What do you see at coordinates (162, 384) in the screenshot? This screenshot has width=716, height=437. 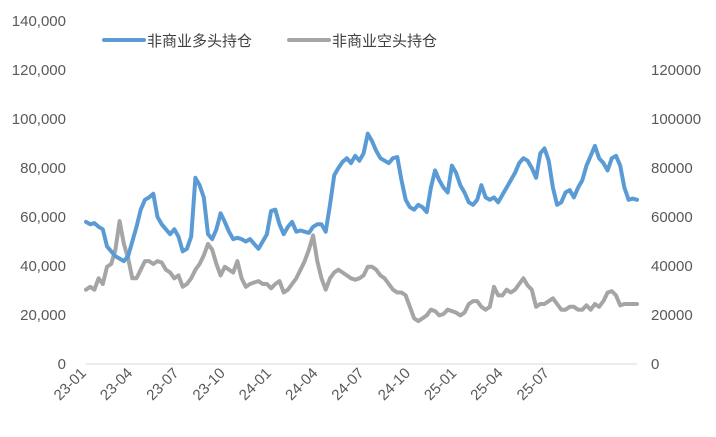 I see `x-tick-label: 23-07` at bounding box center [162, 384].